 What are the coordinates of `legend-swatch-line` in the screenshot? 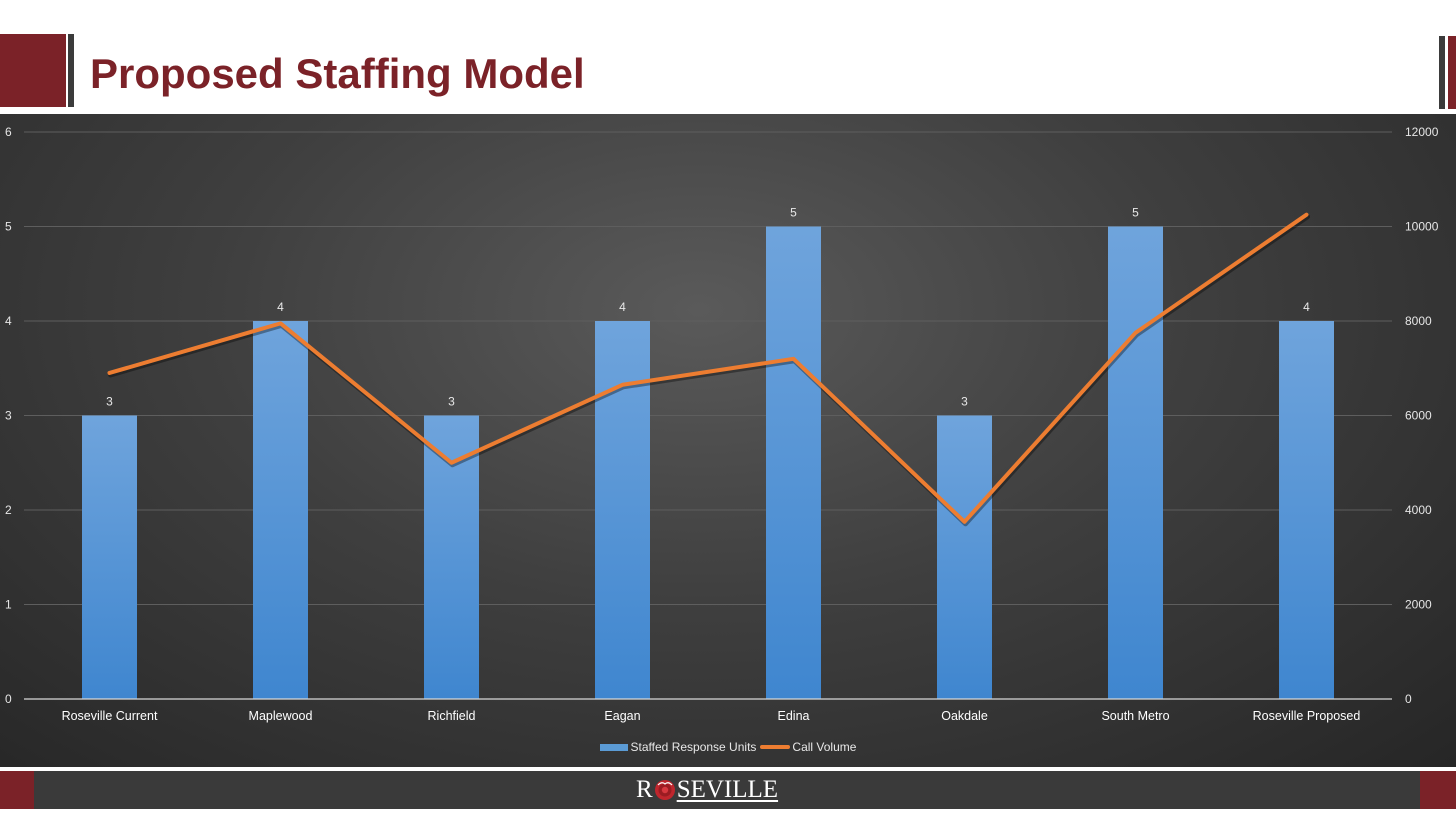 It's located at (775, 747).